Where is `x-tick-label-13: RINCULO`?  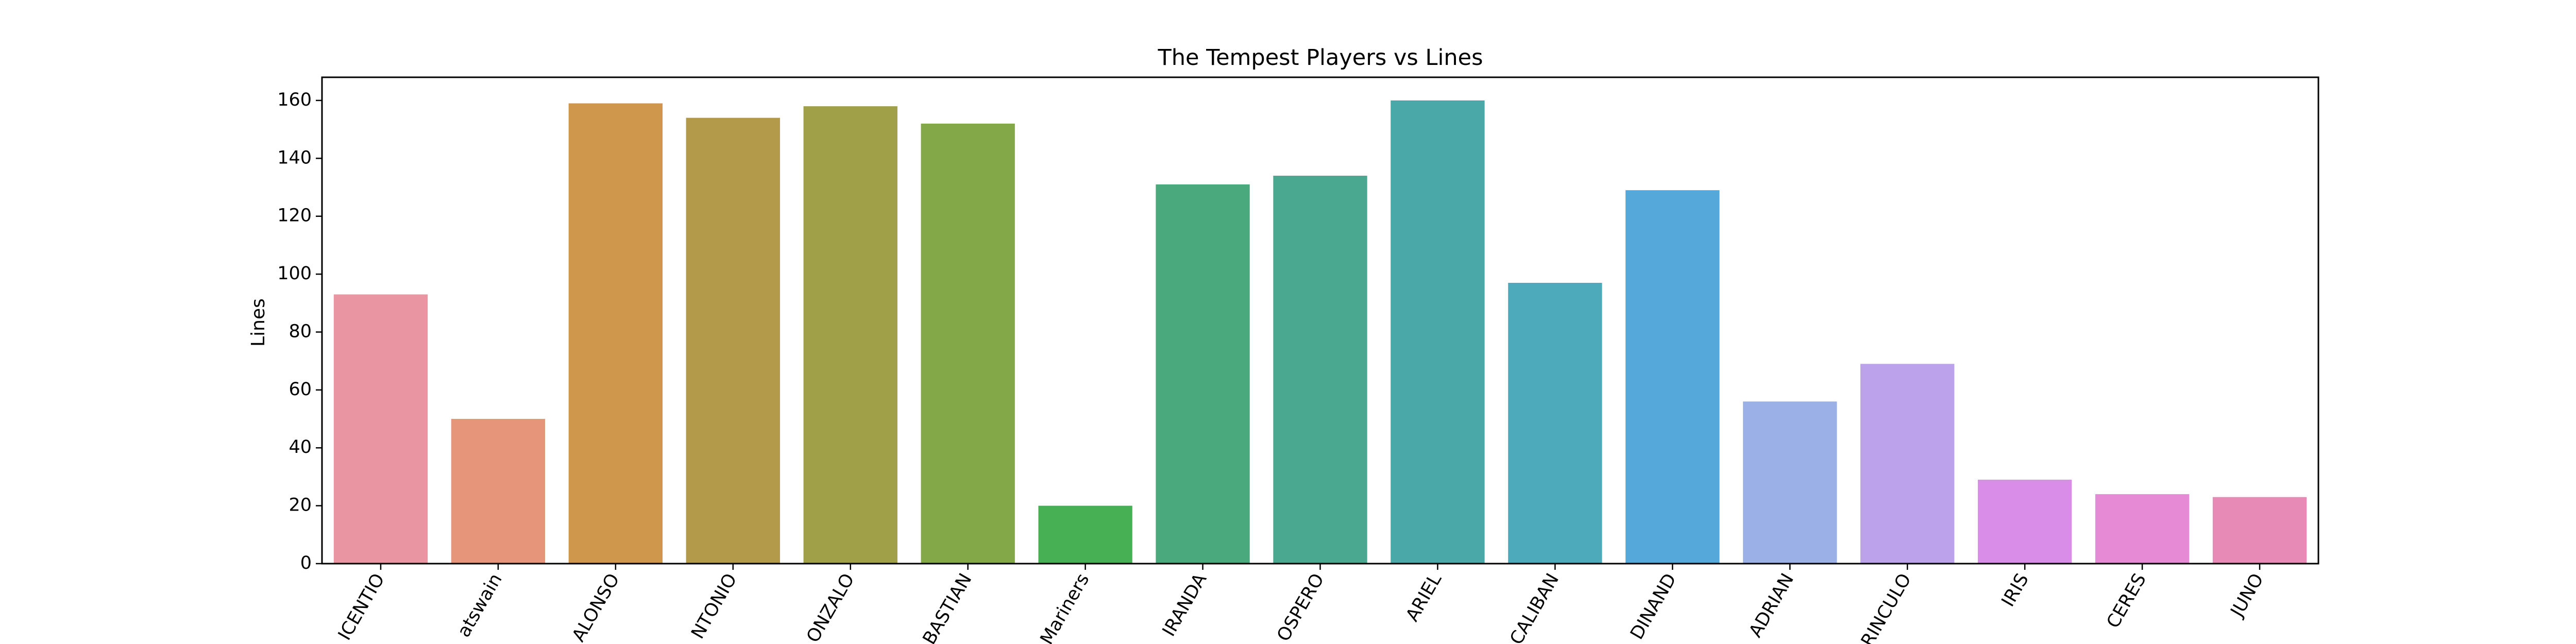
x-tick-label-13: RINCULO is located at coordinates (1887, 607).